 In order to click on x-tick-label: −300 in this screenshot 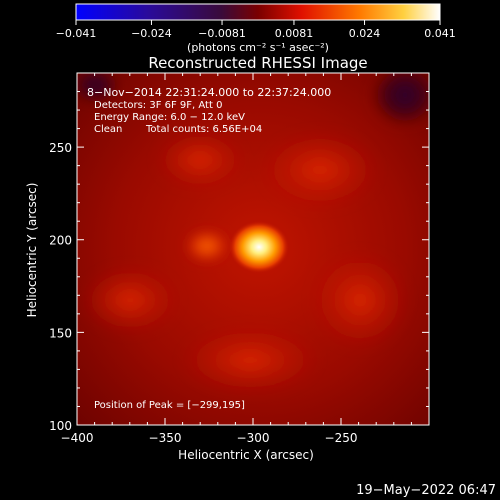, I will do `click(253, 438)`.